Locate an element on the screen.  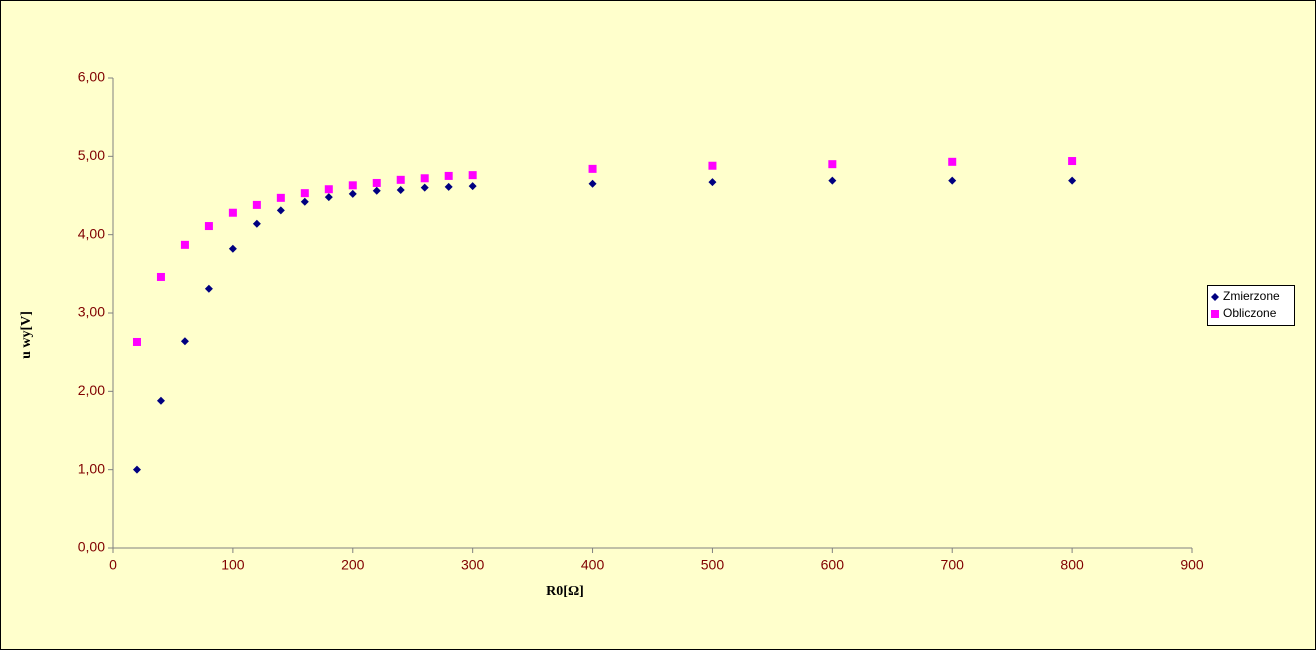
x-tick-label: 300 is located at coordinates (473, 565).